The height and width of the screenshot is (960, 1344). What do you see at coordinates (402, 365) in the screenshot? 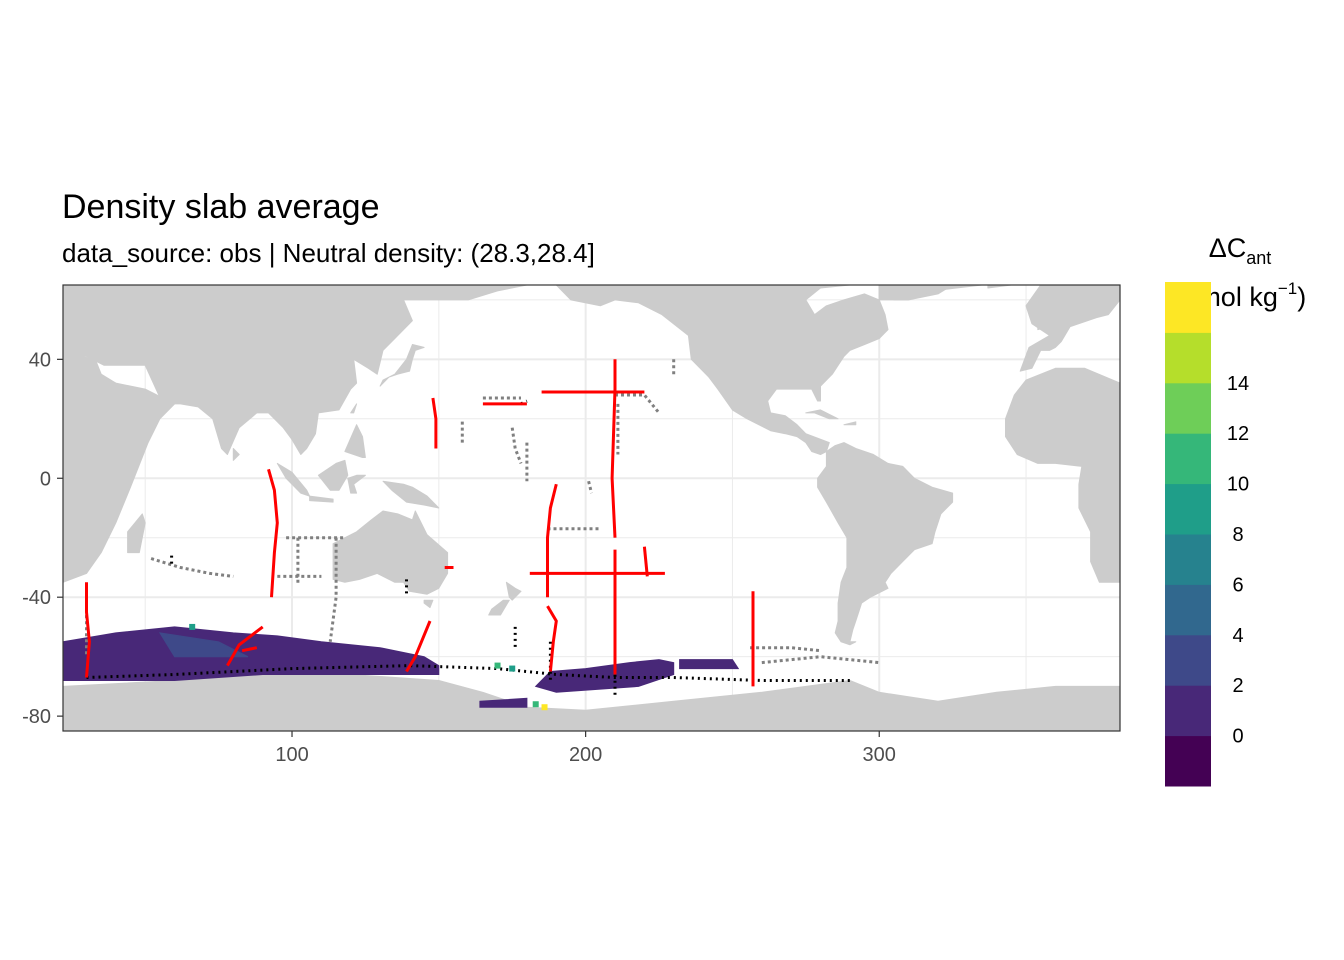
I see `land-japan` at bounding box center [402, 365].